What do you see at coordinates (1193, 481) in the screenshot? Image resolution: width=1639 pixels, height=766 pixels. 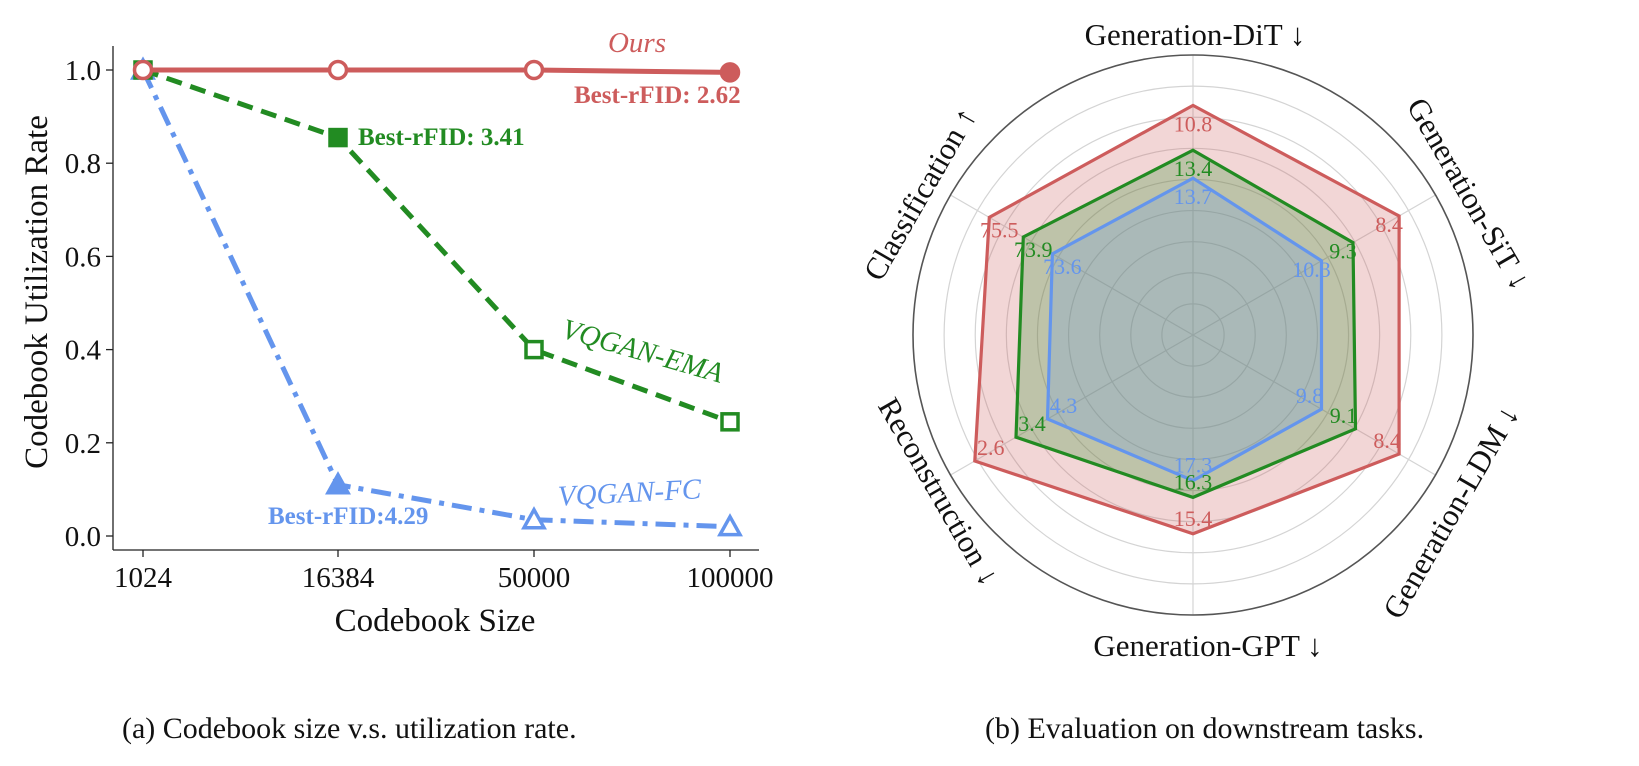 I see `radar-value-label: 16.3` at bounding box center [1193, 481].